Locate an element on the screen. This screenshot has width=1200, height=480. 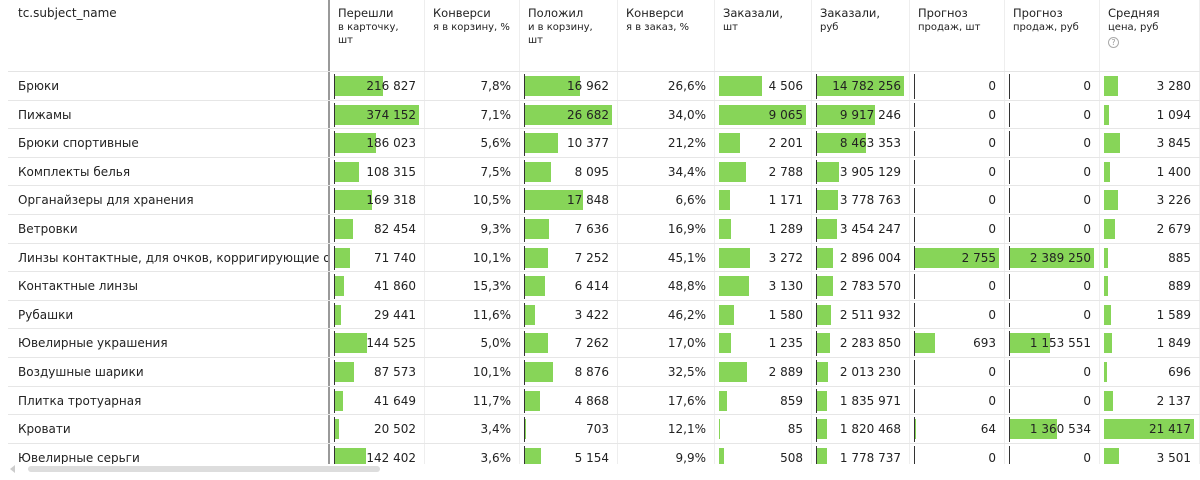
column-header: Перешли в карточку, шт is located at coordinates (377, 35).